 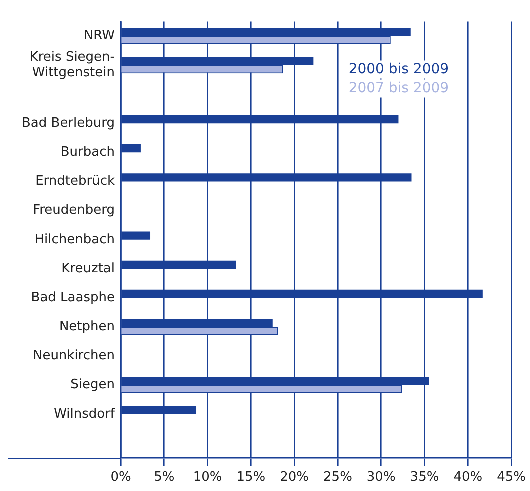 What do you see at coordinates (511, 478) in the screenshot?
I see `x-tick-label: 45%` at bounding box center [511, 478].